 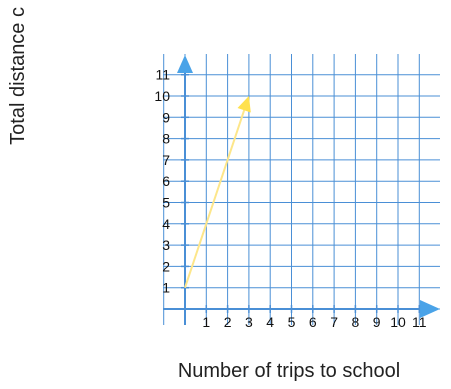 I want to click on x-tick-label: 10, so click(x=398, y=322).